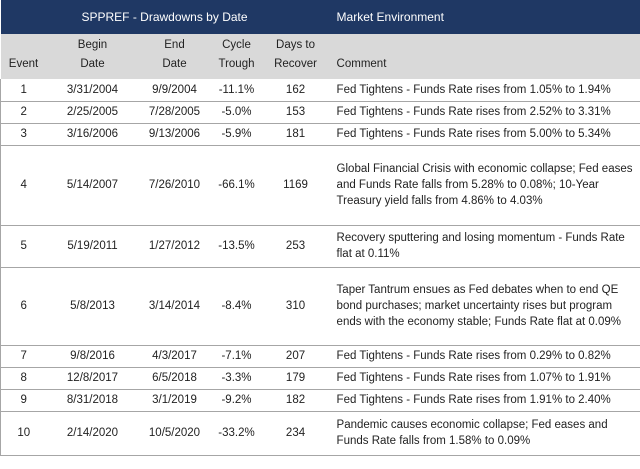 The width and height of the screenshot is (640, 469). Describe the element at coordinates (236, 90) in the screenshot. I see `cycle-trough-cell: -11.1%` at that location.